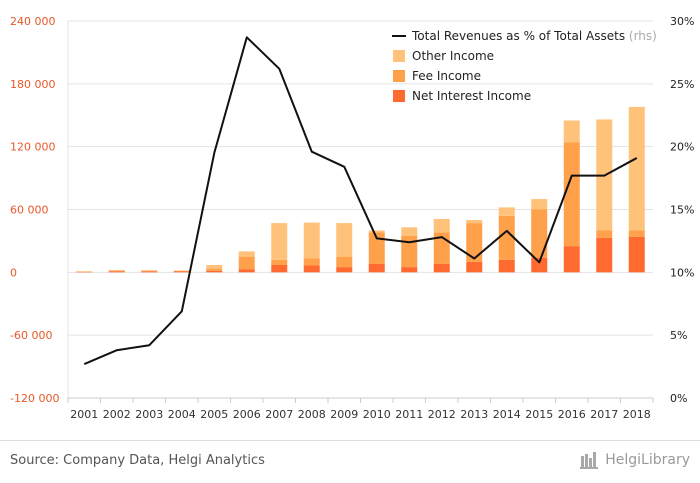 The image size is (700, 483). What do you see at coordinates (442, 414) in the screenshot?
I see `x-tick-label: 2012` at bounding box center [442, 414].